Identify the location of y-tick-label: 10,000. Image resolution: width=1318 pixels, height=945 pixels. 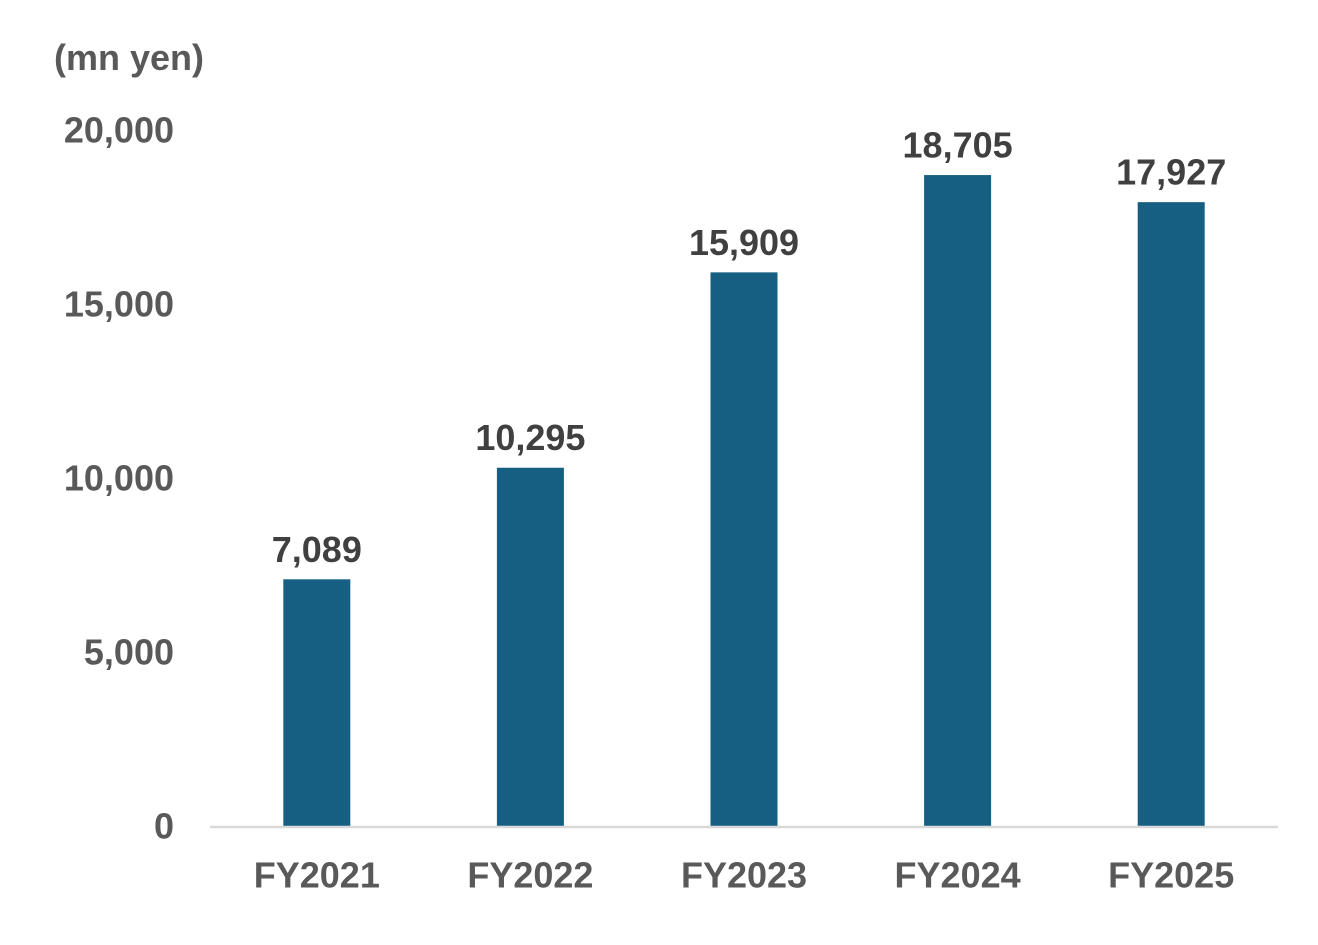
(119, 478).